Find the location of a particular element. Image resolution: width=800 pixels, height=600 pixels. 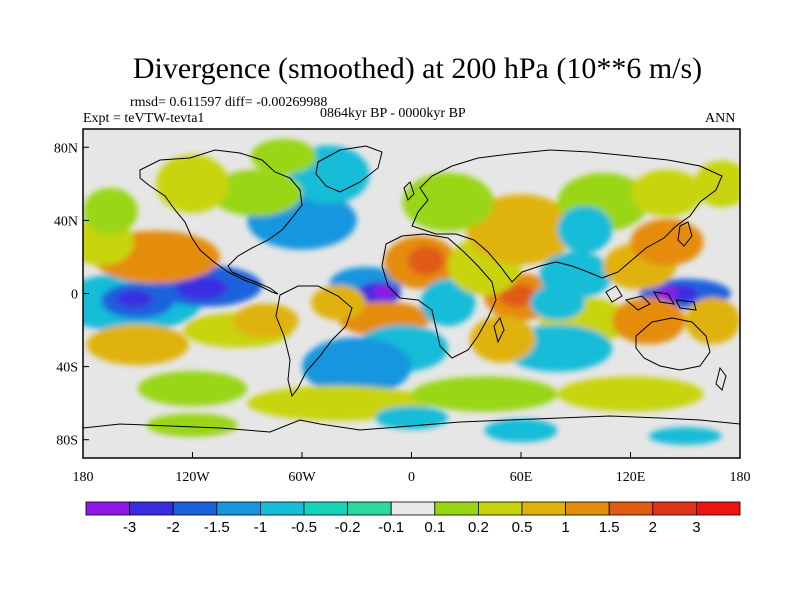

lat-tick-label: 80N is located at coordinates (66, 148).